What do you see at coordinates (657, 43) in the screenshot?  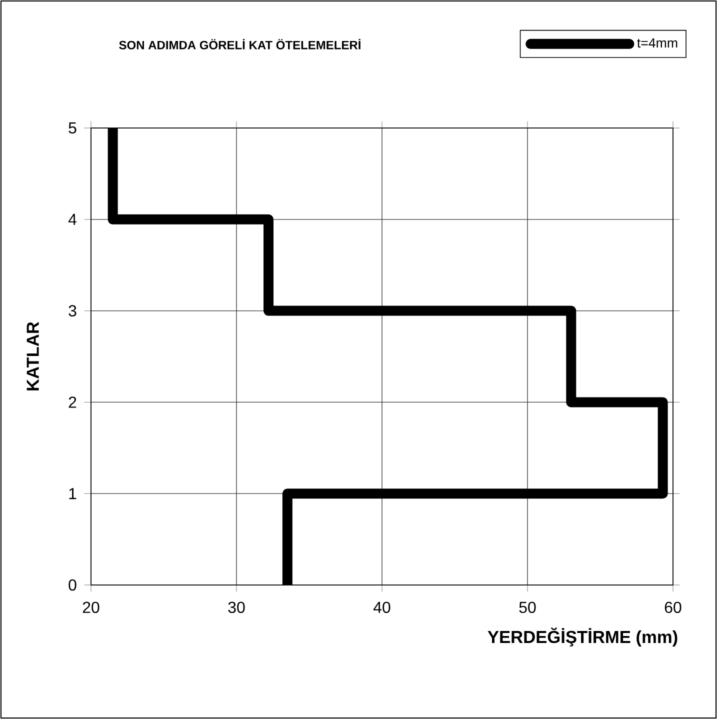 I see `text: t=4mm` at bounding box center [657, 43].